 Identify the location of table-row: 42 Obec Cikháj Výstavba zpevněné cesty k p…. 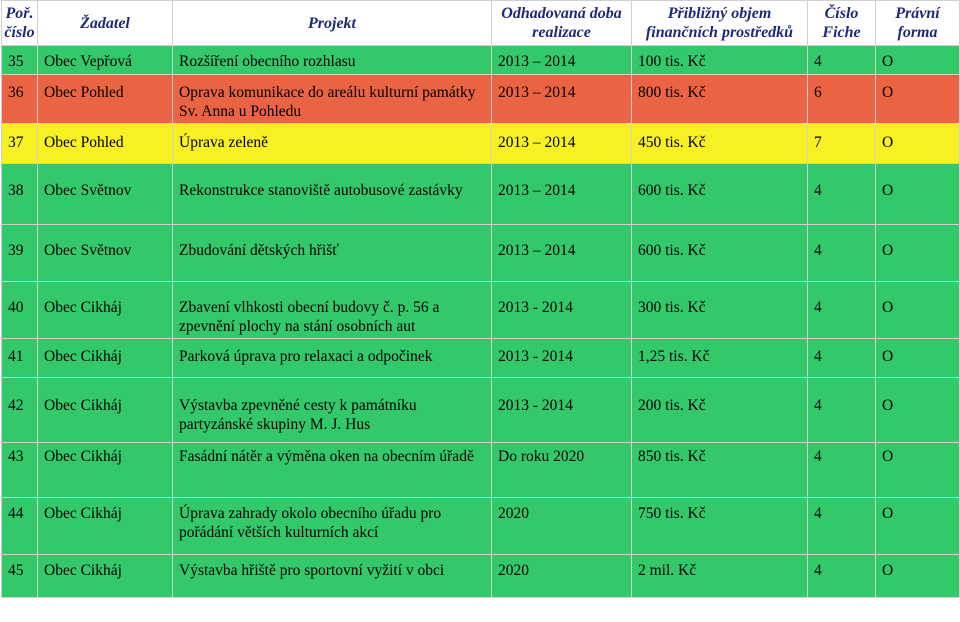
(480, 410).